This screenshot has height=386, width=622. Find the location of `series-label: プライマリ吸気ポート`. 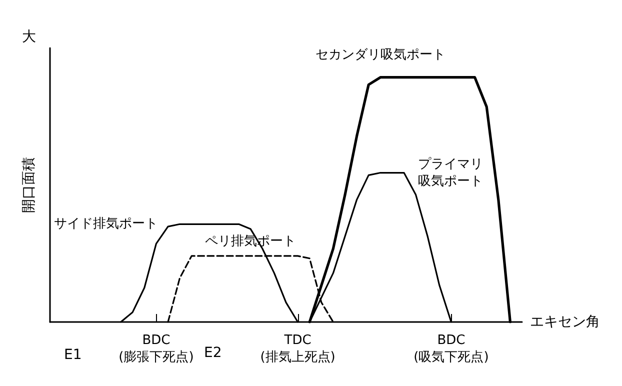

series-label: プライマリ吸気ポート is located at coordinates (450, 172).